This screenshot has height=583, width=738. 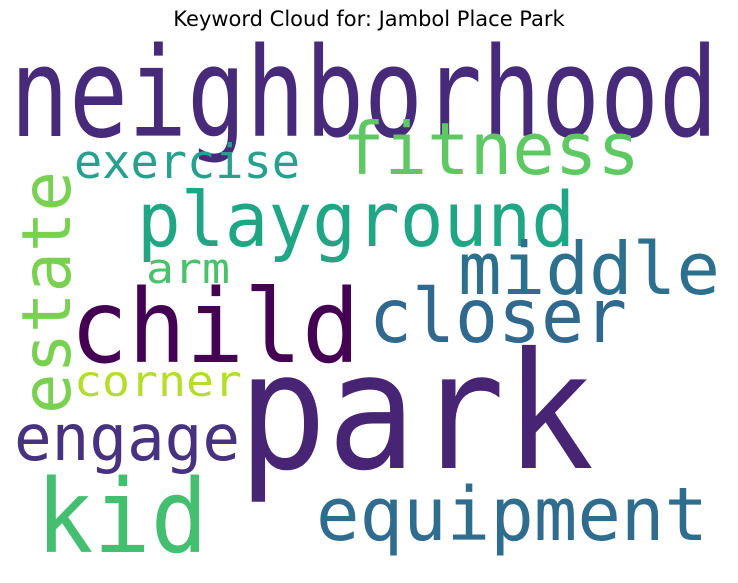 I want to click on word-exercise: exercise, so click(x=187, y=162).